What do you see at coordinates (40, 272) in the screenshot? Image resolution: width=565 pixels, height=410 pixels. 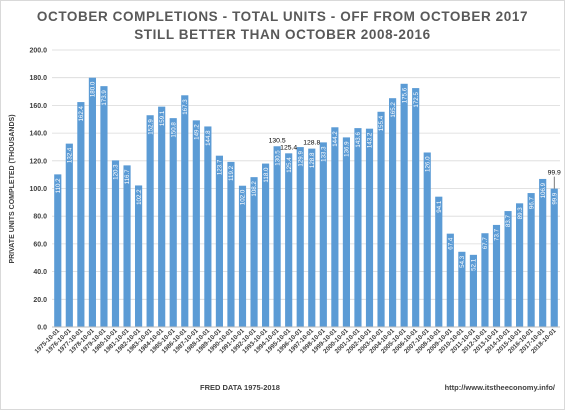 I see `y-tick-label: 40.0` at bounding box center [40, 272].